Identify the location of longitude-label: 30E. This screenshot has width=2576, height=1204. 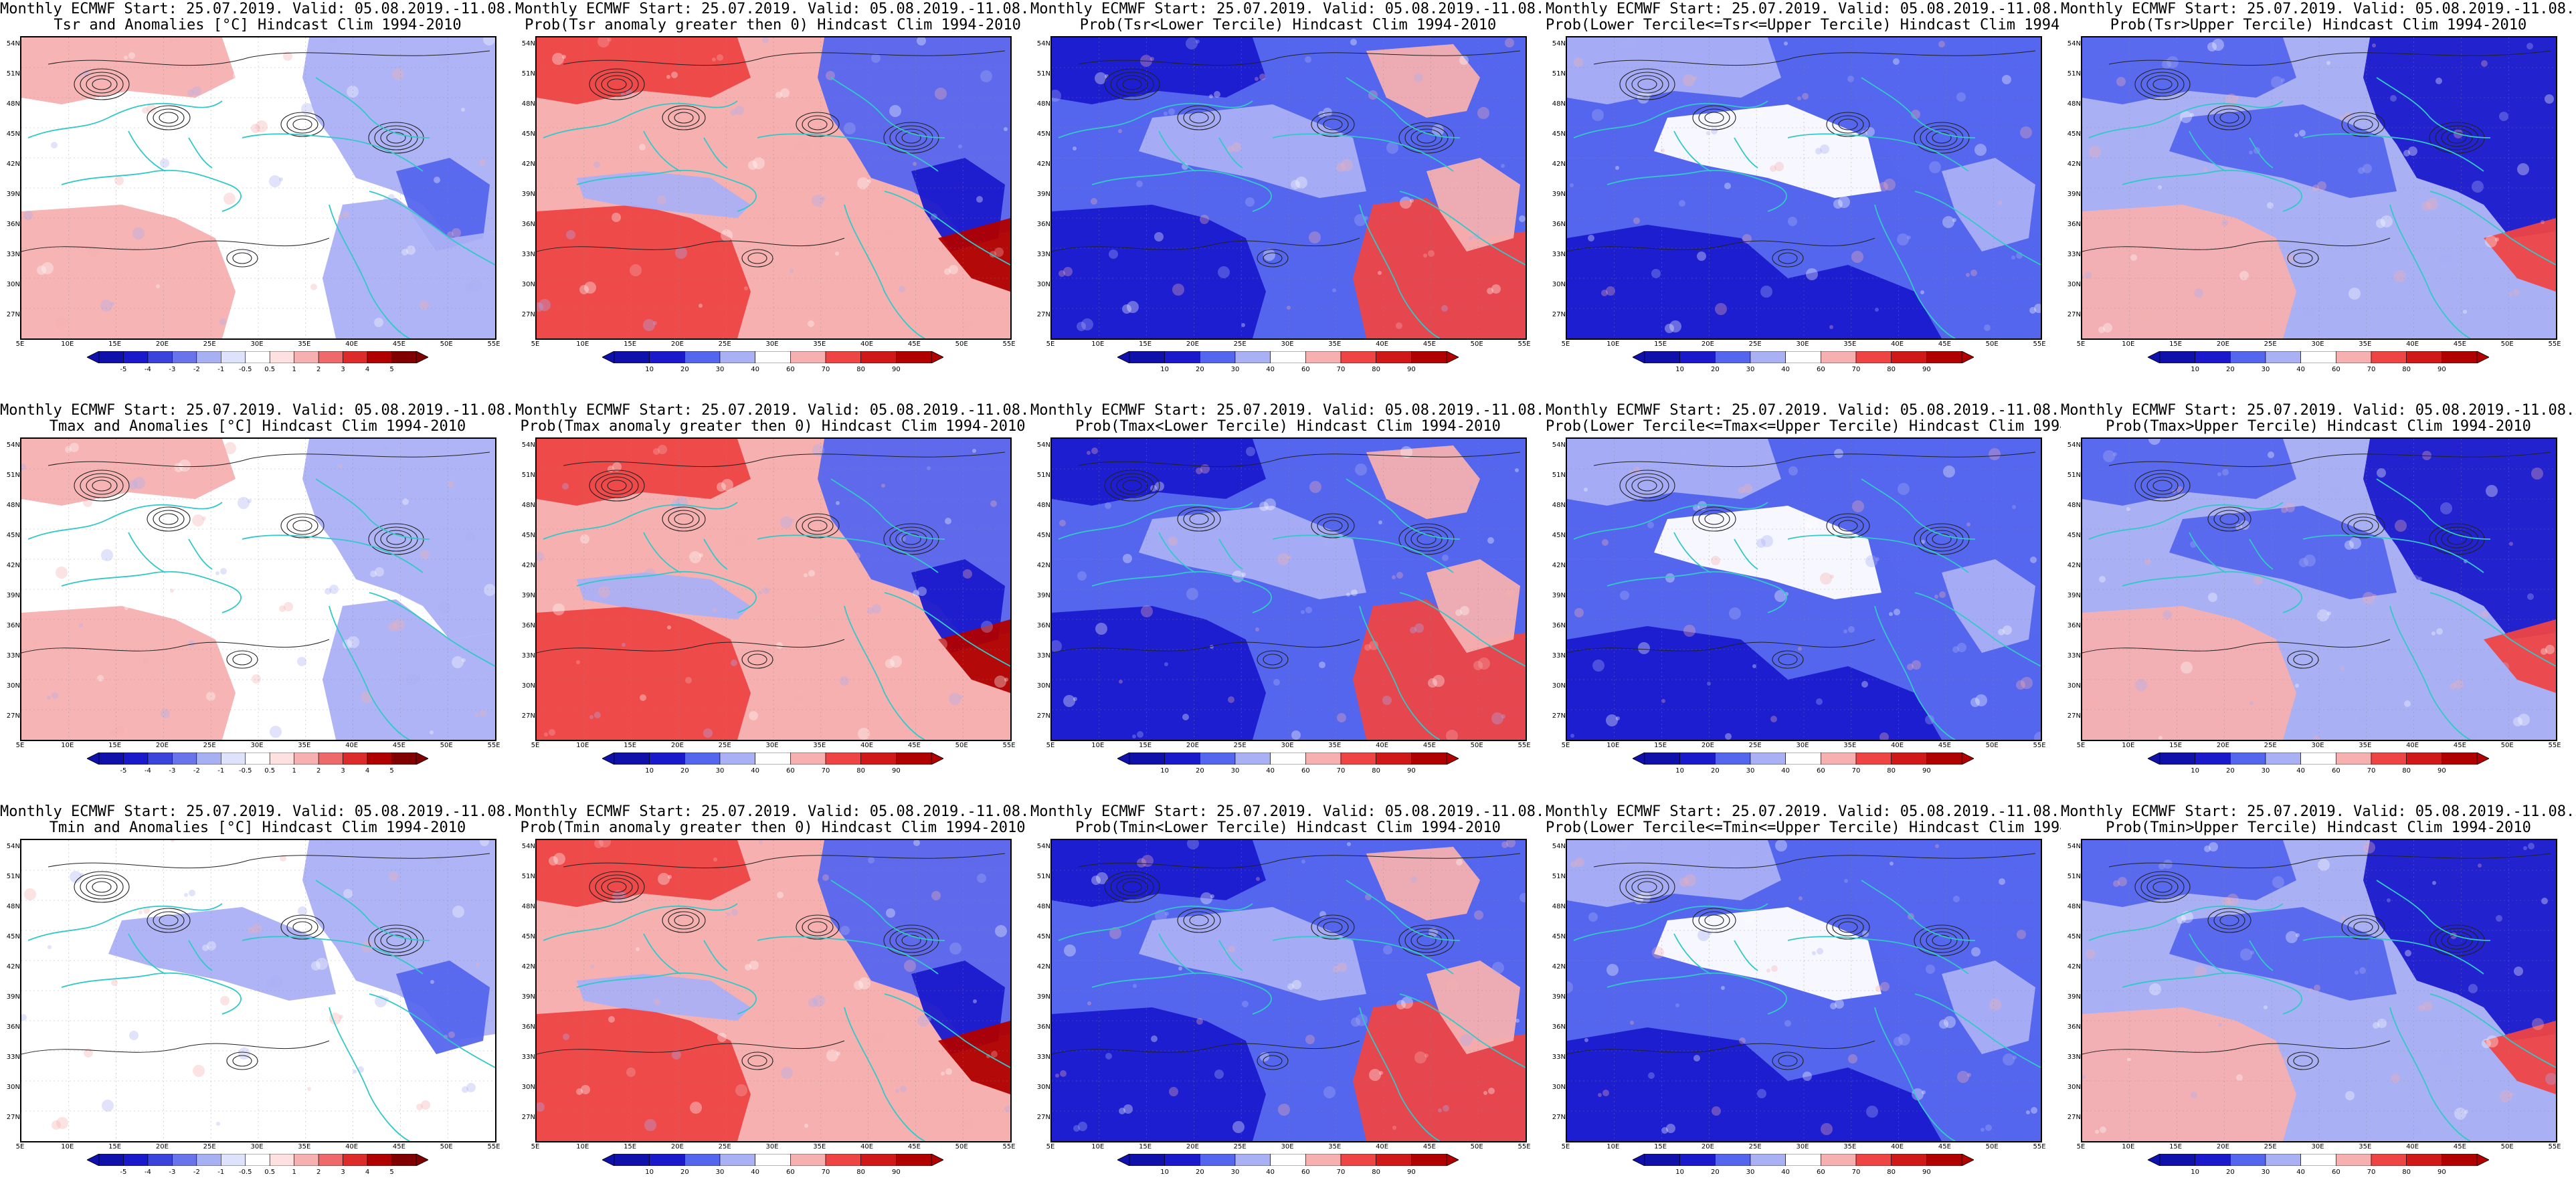
(2317, 344).